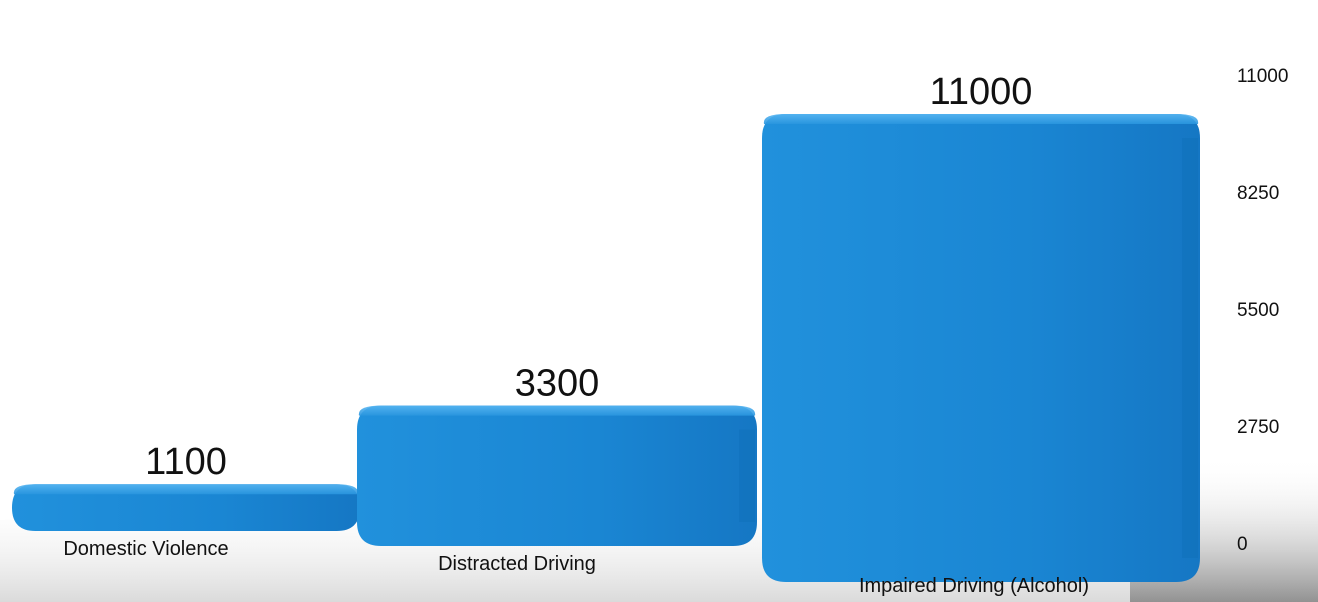  Describe the element at coordinates (1258, 193) in the screenshot. I see `y-tick-label-3: 8250` at that location.